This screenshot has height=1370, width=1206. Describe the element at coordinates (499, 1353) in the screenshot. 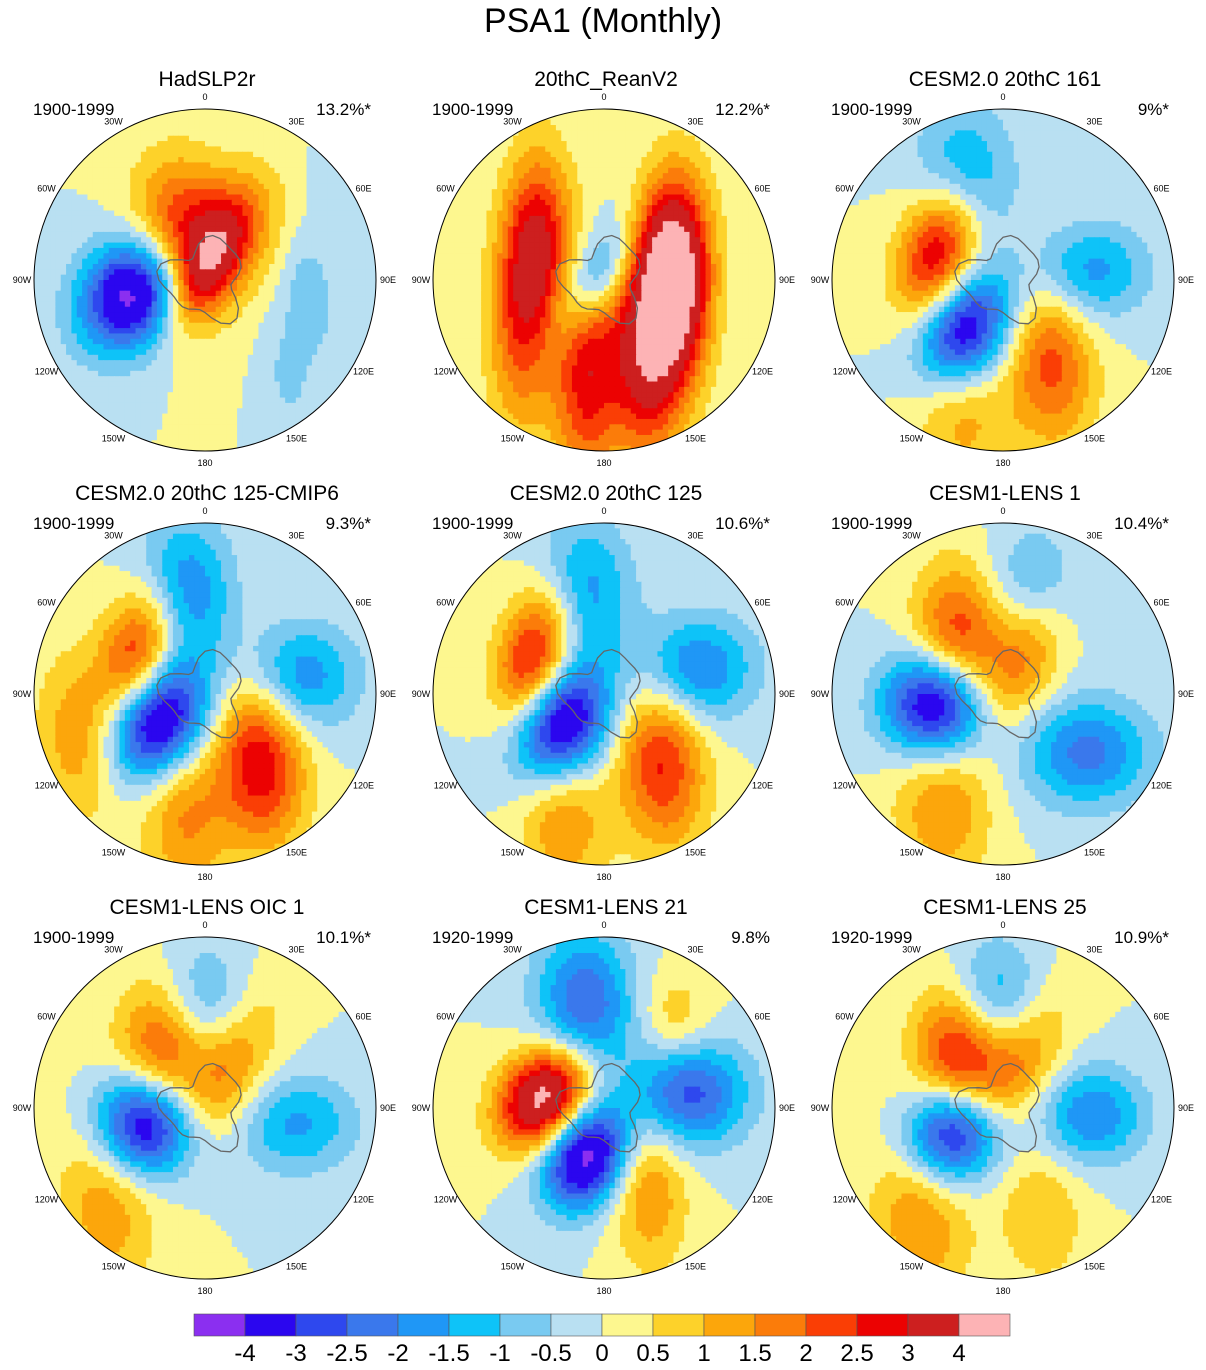

I see `colorbar-tick-label: -1` at that location.